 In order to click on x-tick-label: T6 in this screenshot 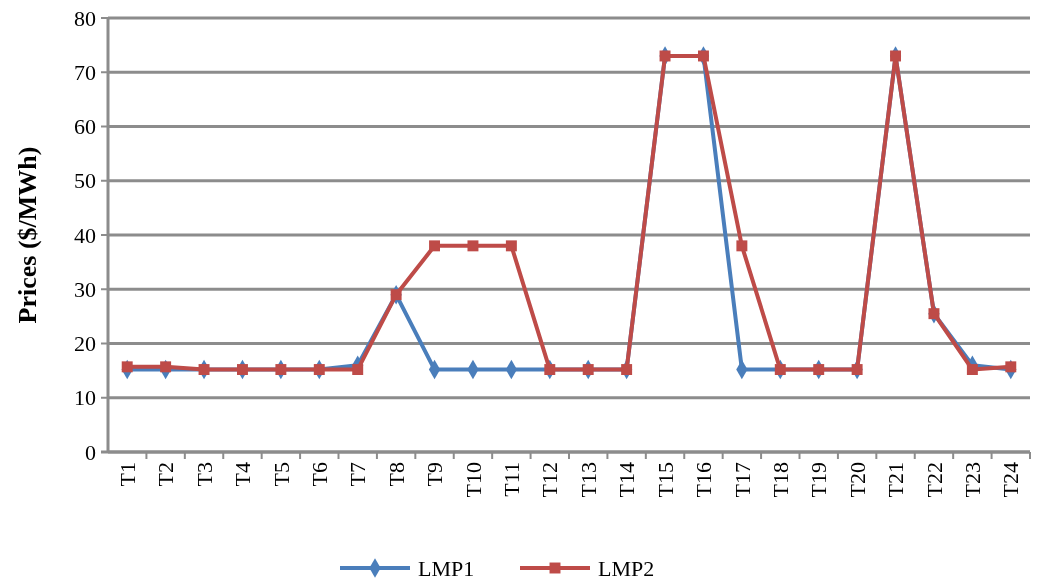, I will do `click(319, 474)`.